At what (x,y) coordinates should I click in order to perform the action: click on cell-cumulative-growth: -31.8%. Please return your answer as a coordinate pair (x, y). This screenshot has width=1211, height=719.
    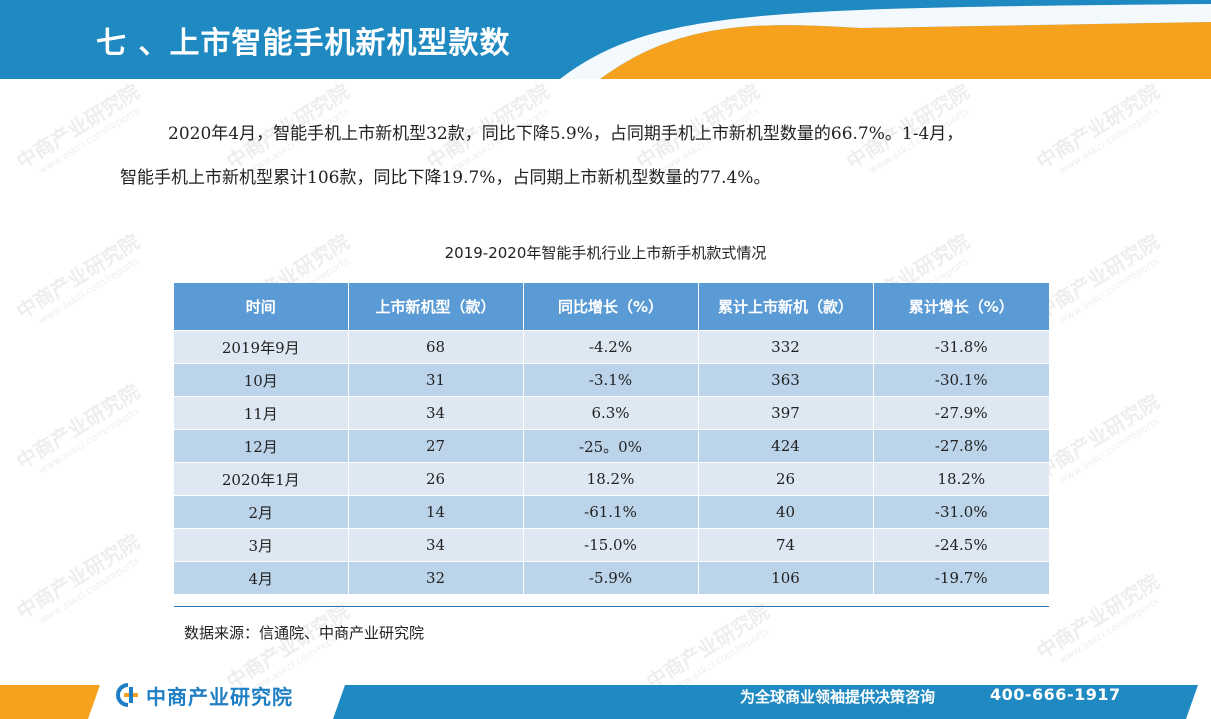
    Looking at the image, I should click on (961, 347).